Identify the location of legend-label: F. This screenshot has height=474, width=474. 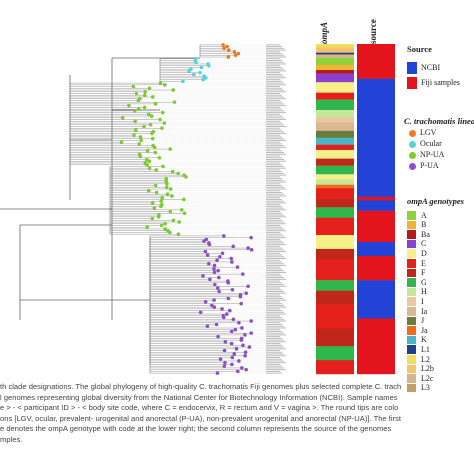
(423, 273).